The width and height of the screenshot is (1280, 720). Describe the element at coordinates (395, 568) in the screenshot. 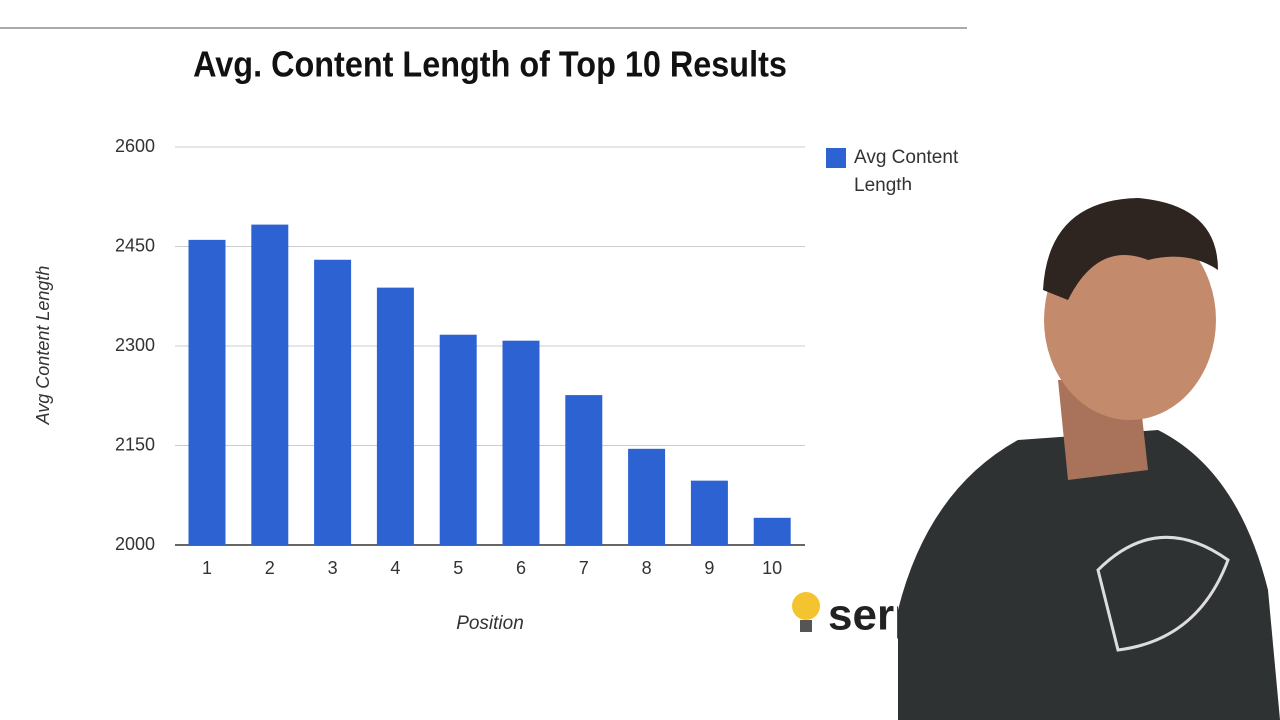

I see `x-tick-label: 4` at that location.